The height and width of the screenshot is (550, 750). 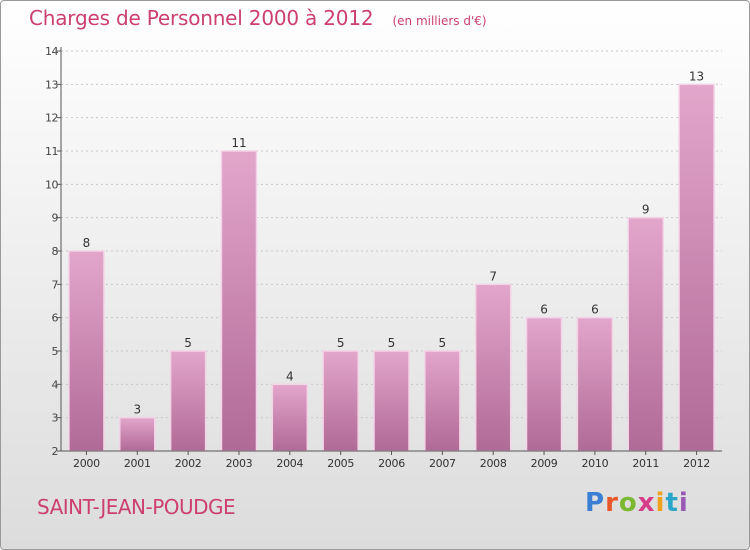 What do you see at coordinates (137, 410) in the screenshot?
I see `bar-value-label: 3` at bounding box center [137, 410].